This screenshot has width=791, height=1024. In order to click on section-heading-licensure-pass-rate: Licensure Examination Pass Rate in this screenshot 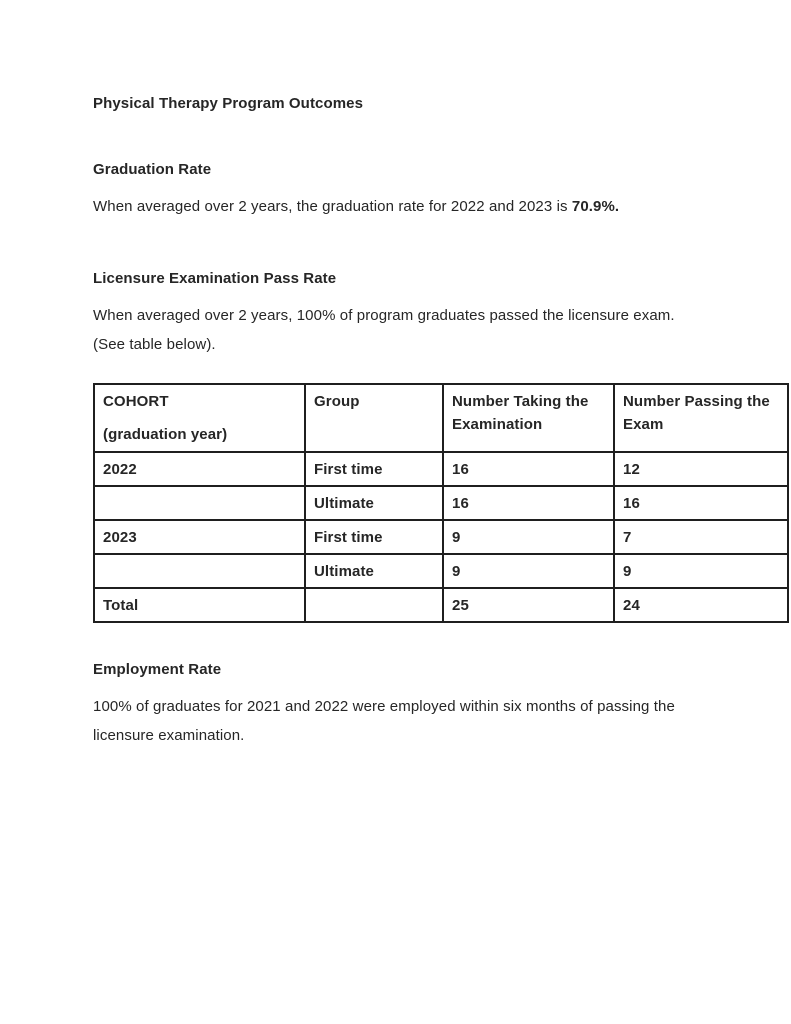, I will do `click(215, 278)`.